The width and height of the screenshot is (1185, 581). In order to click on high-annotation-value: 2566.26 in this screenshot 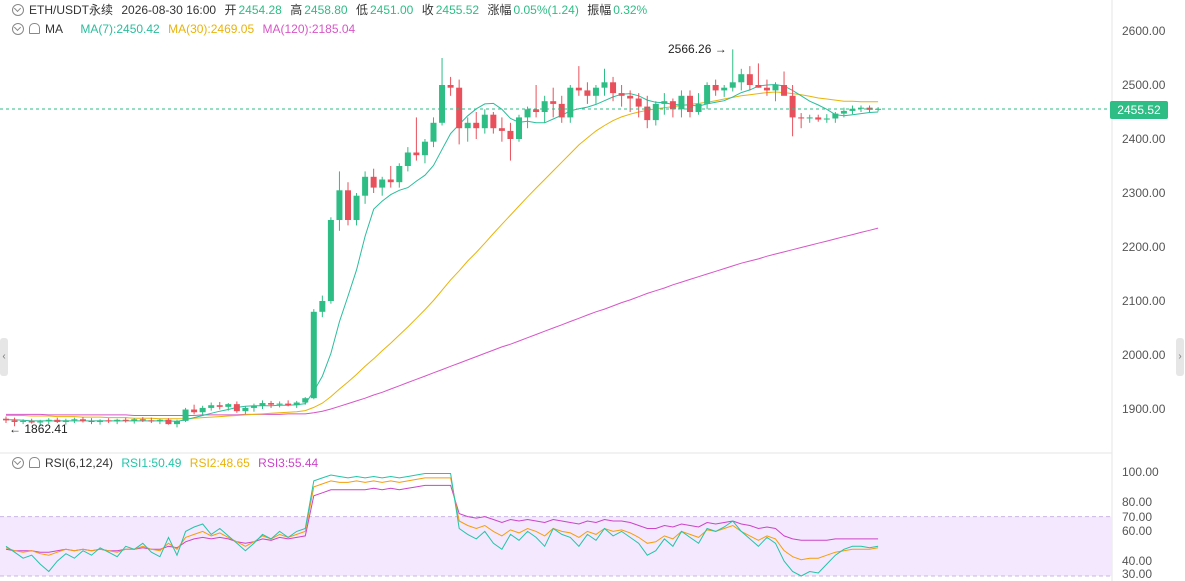, I will do `click(690, 49)`.